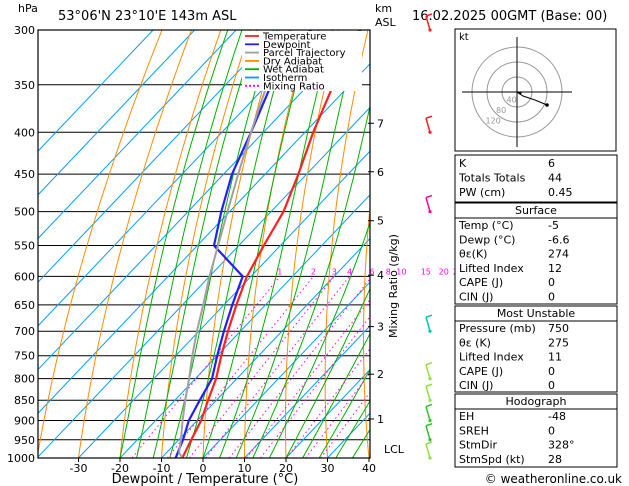 The image size is (629, 486). I want to click on copyright: © weatheronline.co.uk, so click(553, 479).